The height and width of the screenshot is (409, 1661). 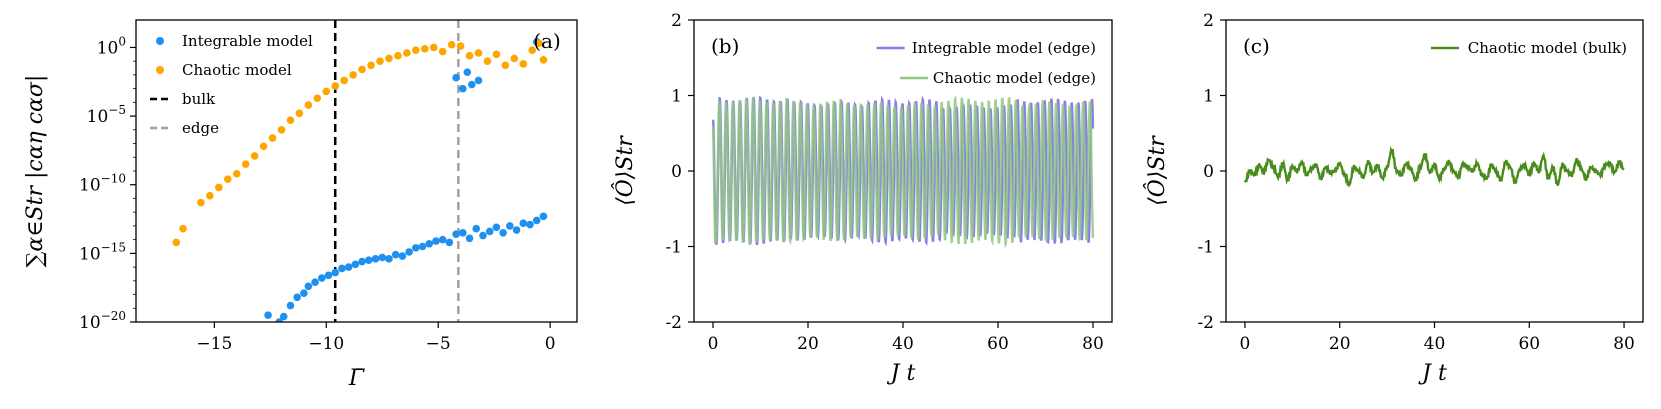 What do you see at coordinates (111, 46) in the screenshot?
I see `y-tick-label: 10⁰` at bounding box center [111, 46].